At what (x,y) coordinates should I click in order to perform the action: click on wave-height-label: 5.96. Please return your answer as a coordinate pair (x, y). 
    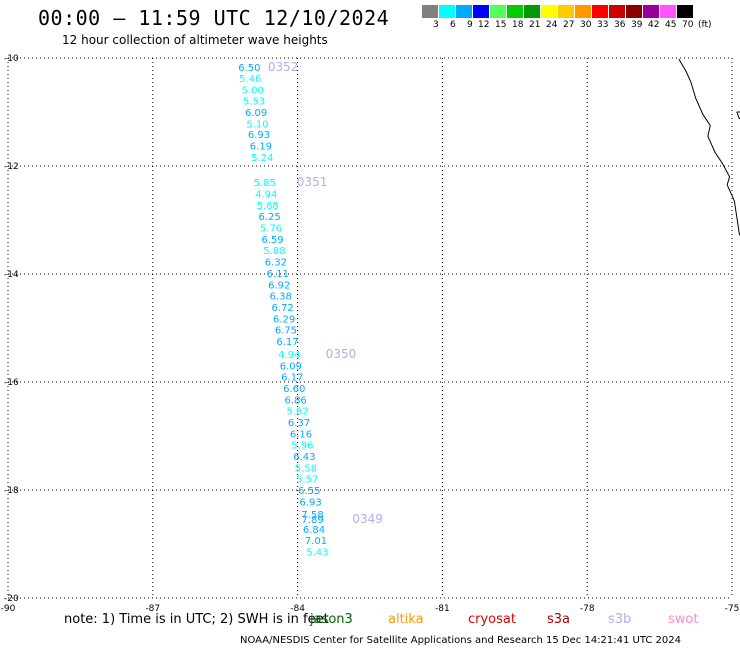
    Looking at the image, I should click on (302, 446).